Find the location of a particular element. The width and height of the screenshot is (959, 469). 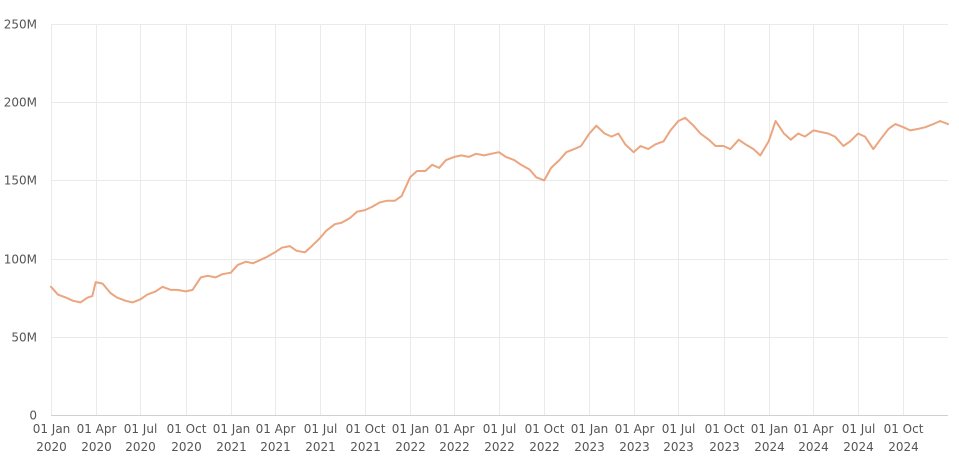

y-axis-tick-labels: 0 50M 100M 150M 200M 250M is located at coordinates (20, 220).